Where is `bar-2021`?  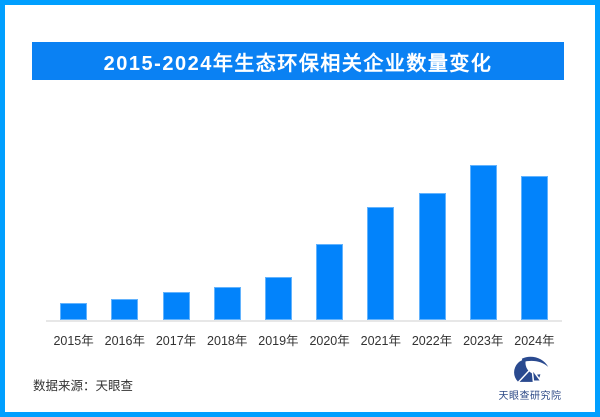
bar-2021 is located at coordinates (381, 263).